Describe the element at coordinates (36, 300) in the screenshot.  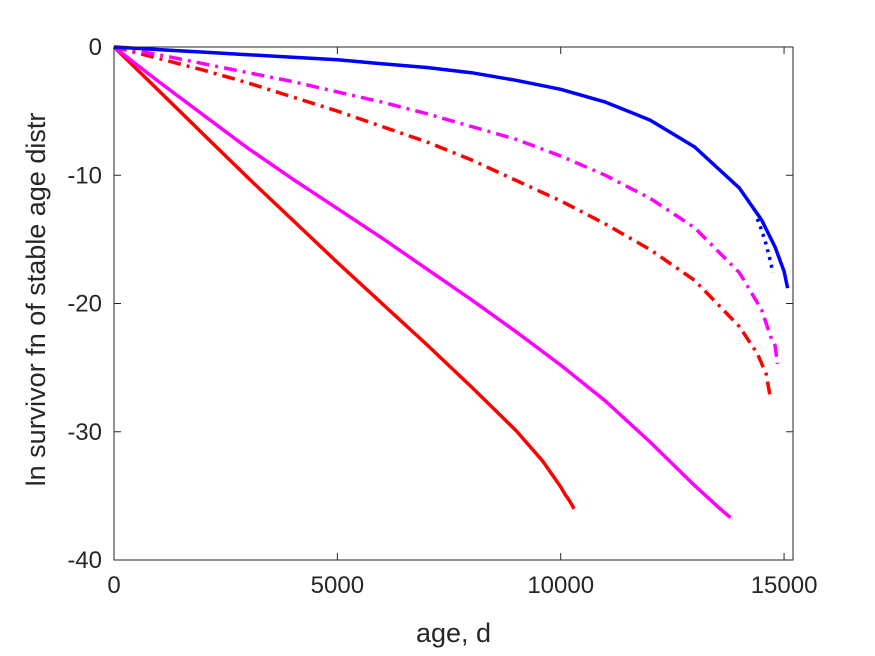
I see `y-axis-label: ln survivor fn of stable age distr` at that location.